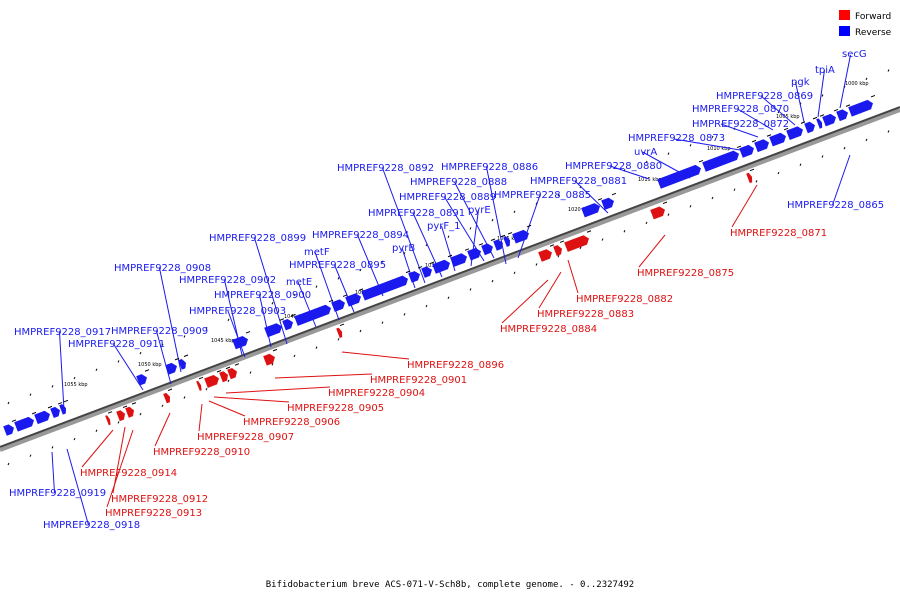 This screenshot has height=600, width=900. I want to click on reverse-gene-label: pgk, so click(800, 82).